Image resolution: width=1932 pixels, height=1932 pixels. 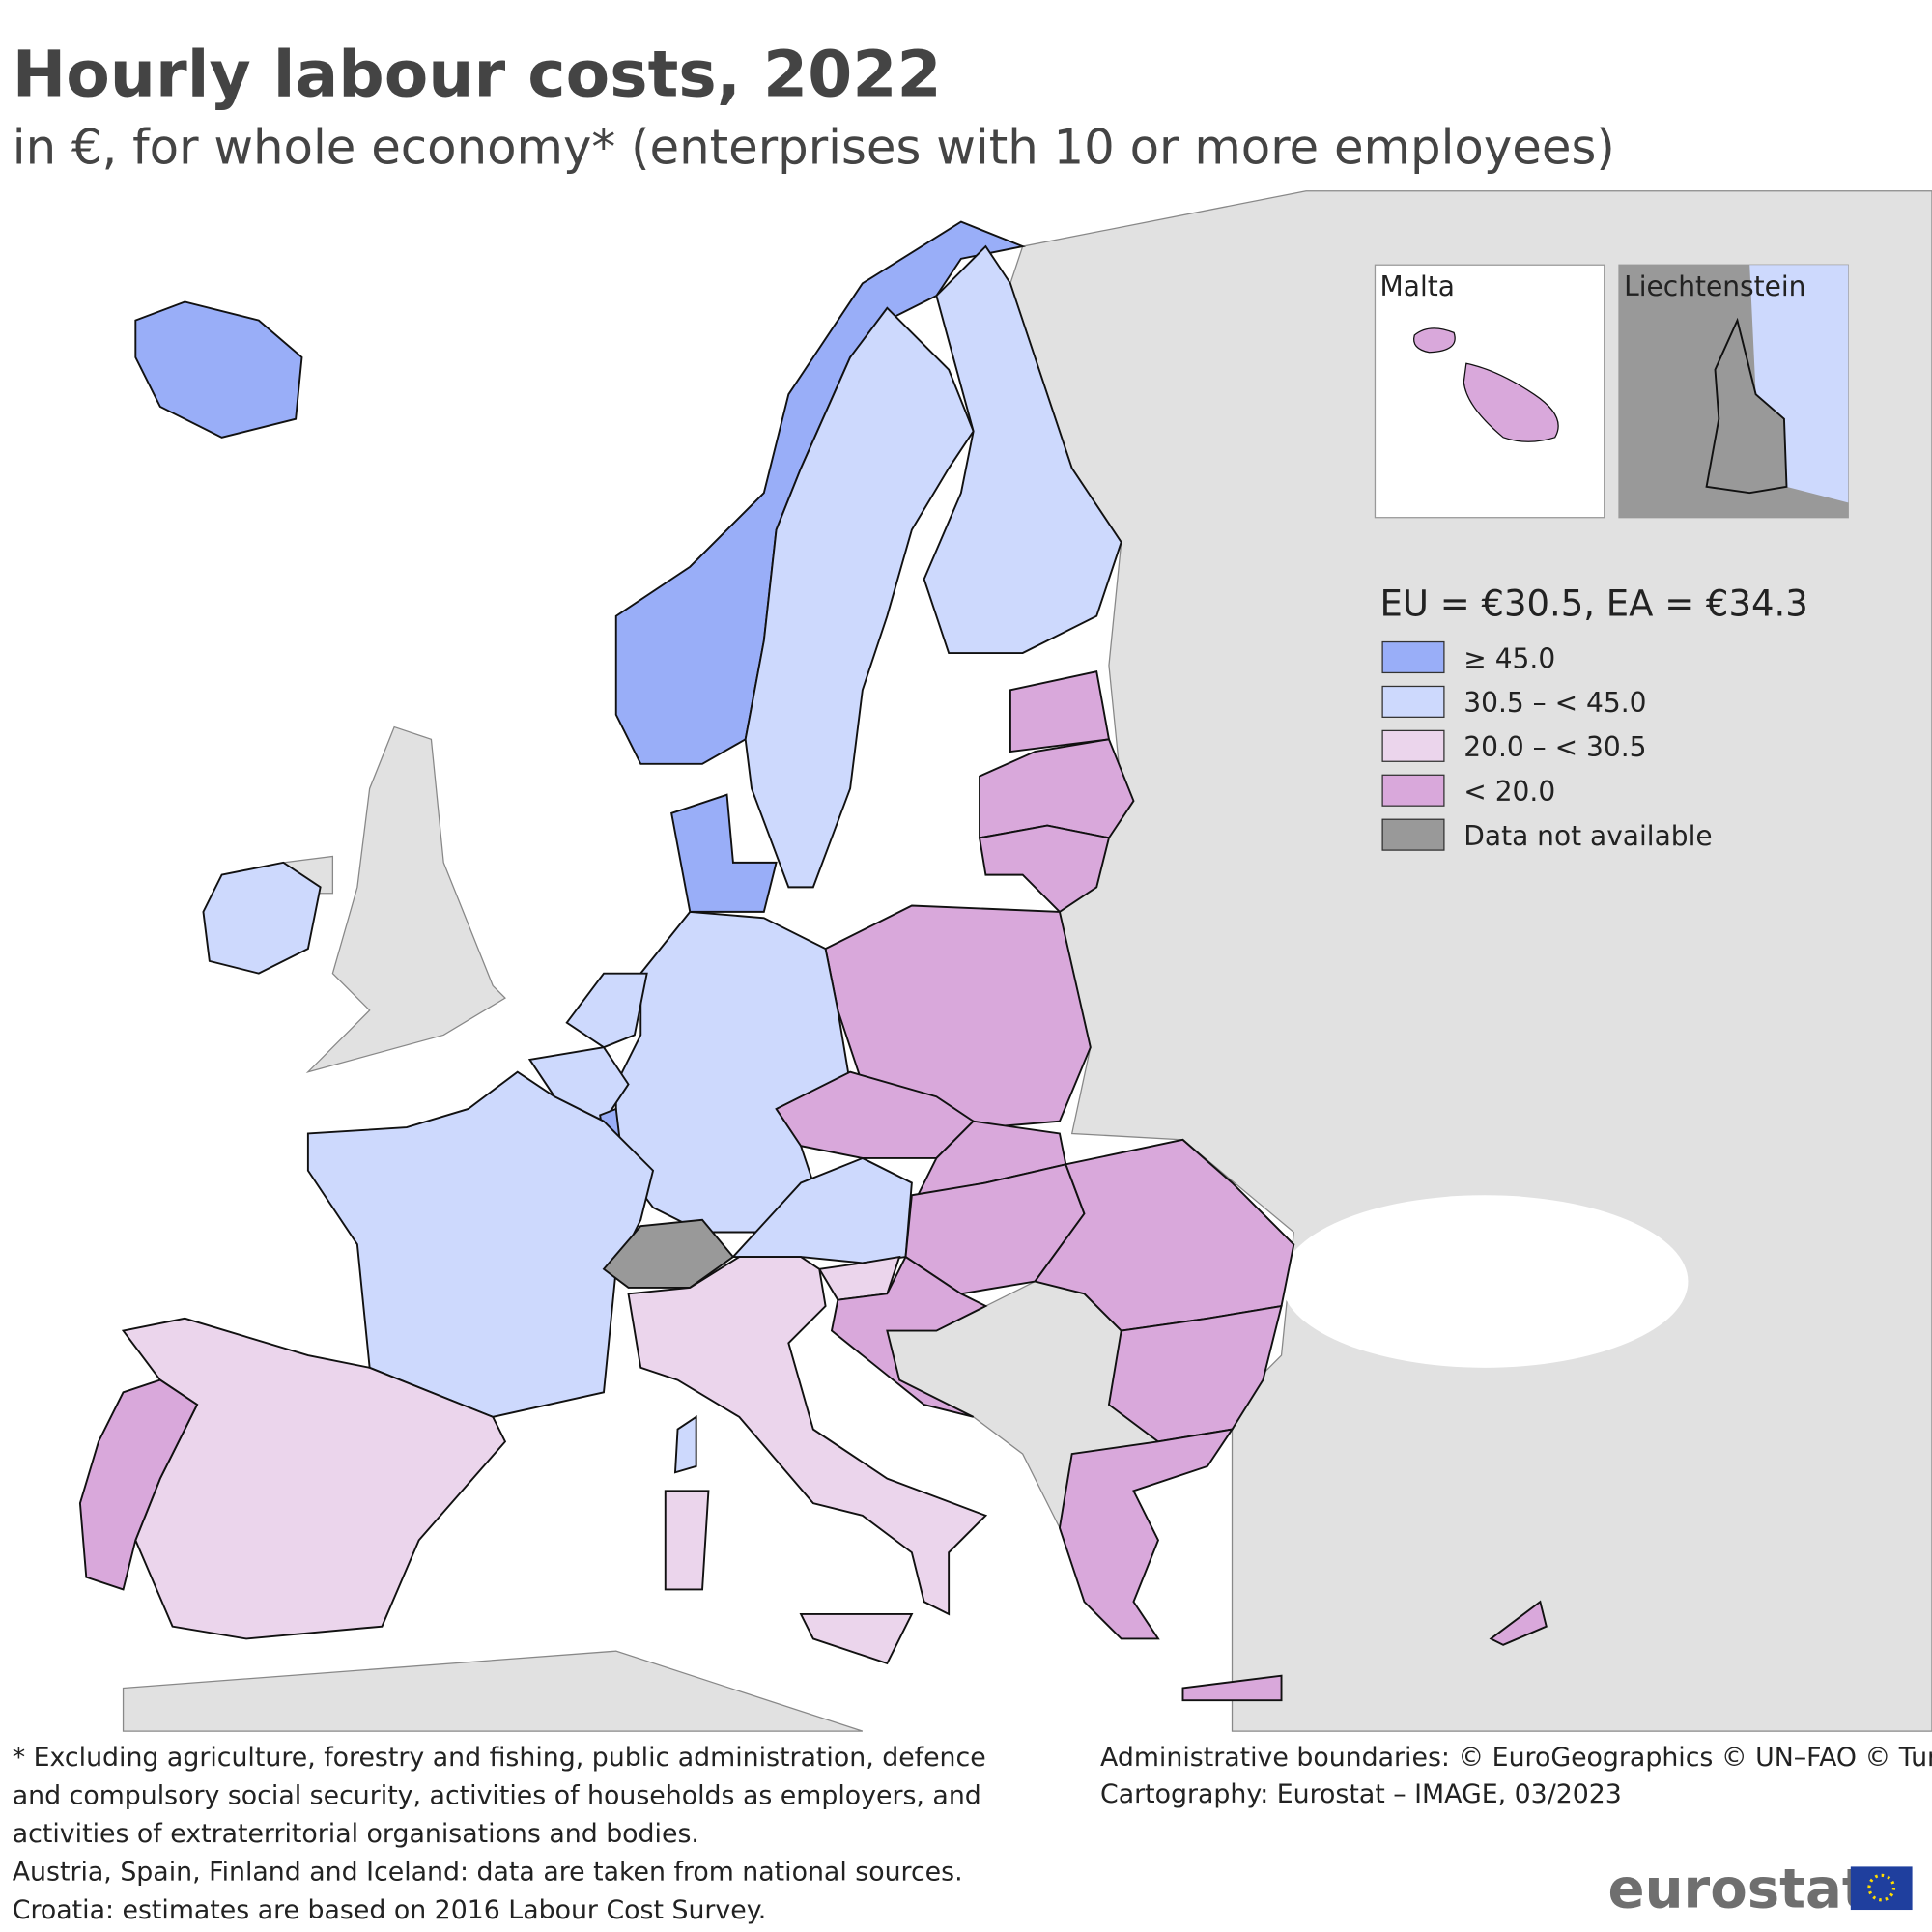 I want to click on gozo, so click(x=1434, y=340).